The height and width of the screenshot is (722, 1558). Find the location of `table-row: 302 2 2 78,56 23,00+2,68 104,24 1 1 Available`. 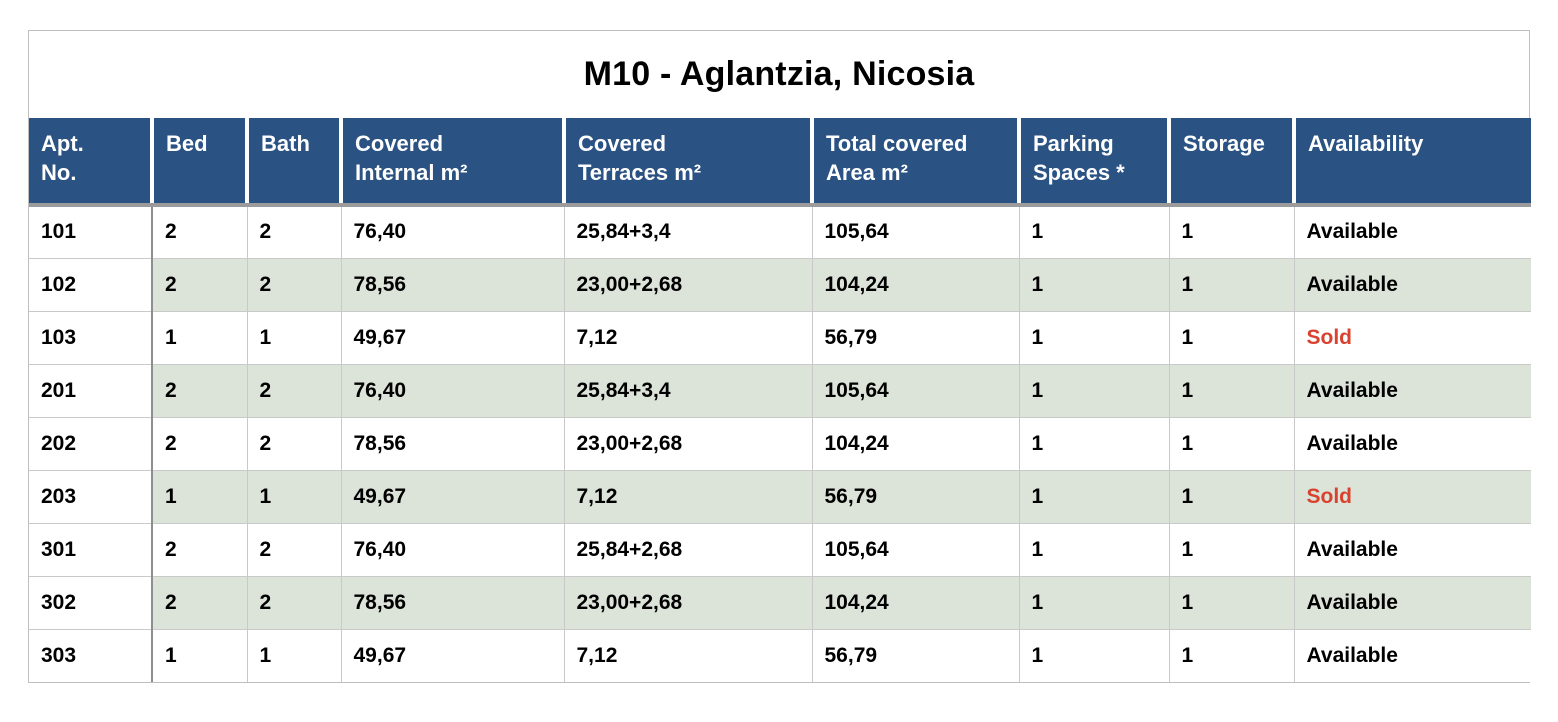

table-row: 302 2 2 78,56 23,00+2,68 104,24 1 1 Available is located at coordinates (780, 602).